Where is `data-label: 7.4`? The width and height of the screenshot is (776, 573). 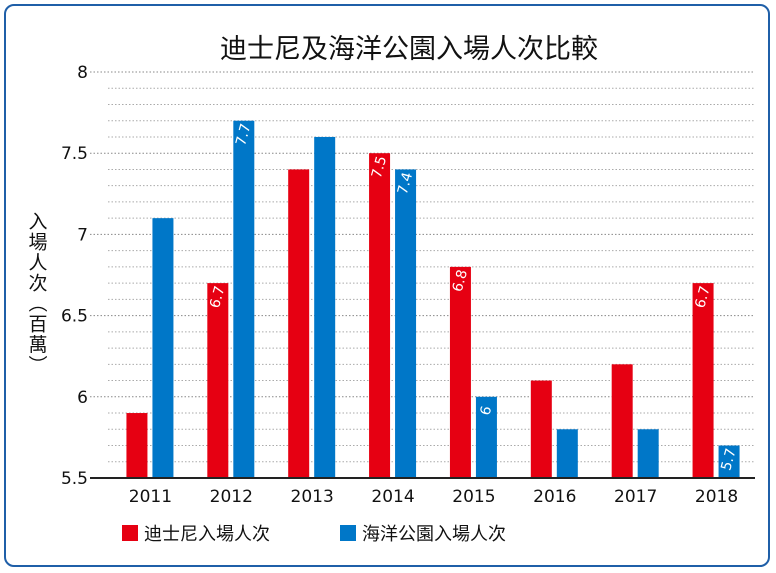 data-label: 7.4 is located at coordinates (405, 184).